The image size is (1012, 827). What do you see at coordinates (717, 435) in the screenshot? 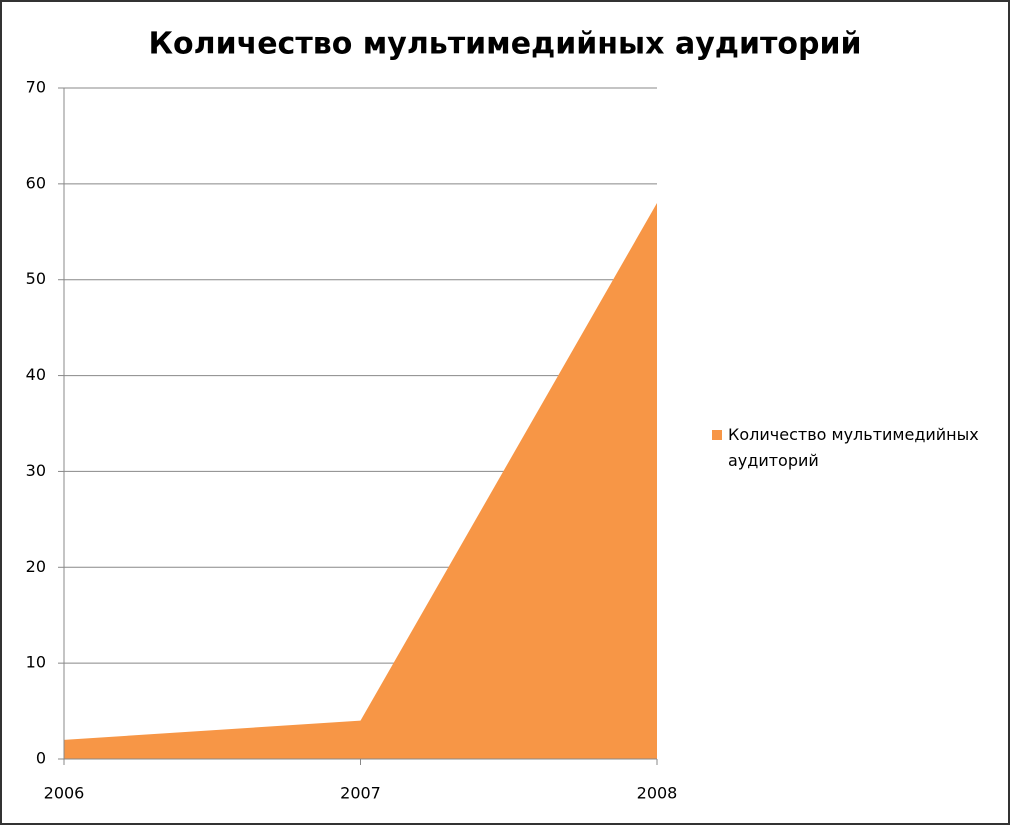
I see `legend-swatch` at bounding box center [717, 435].